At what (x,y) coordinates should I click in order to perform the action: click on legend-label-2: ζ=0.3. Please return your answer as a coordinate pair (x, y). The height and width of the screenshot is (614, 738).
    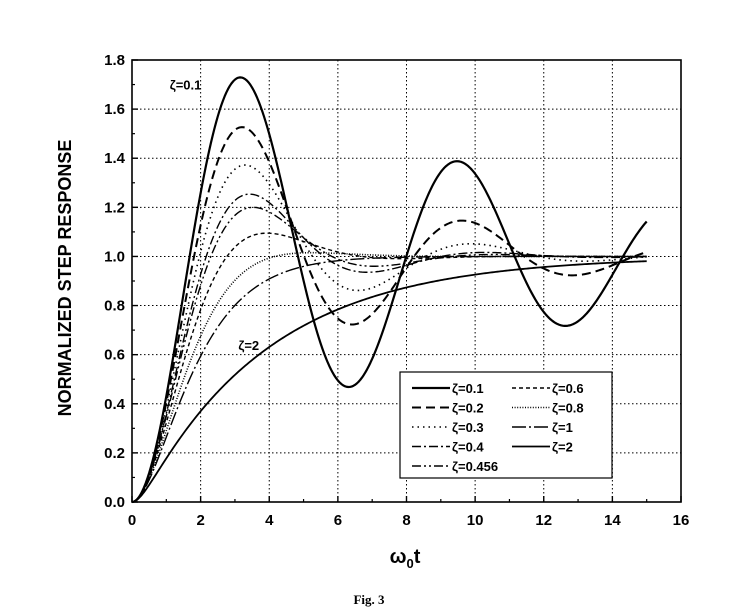
    Looking at the image, I should click on (468, 427).